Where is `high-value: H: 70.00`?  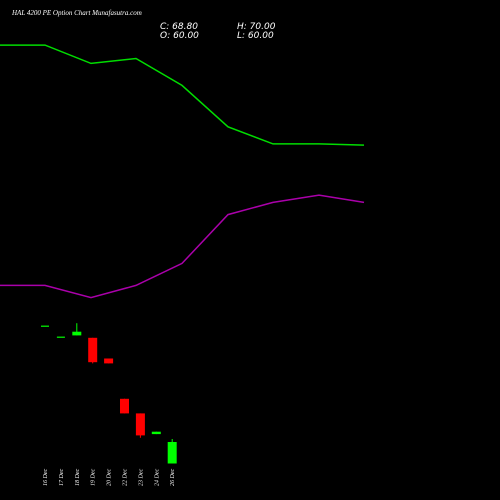 high-value: H: 70.00 is located at coordinates (256, 27).